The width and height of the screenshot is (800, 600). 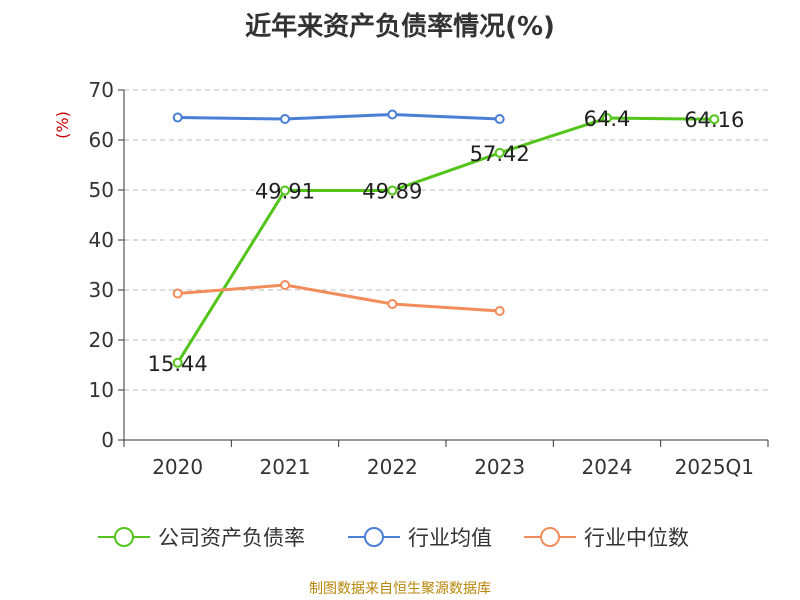 I want to click on data-label: 49.89, so click(x=392, y=192).